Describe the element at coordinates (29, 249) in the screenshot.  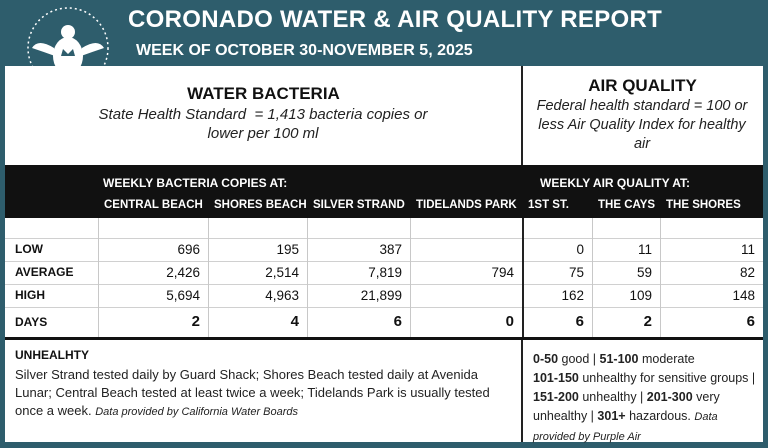
I see `row-label: LOW` at that location.